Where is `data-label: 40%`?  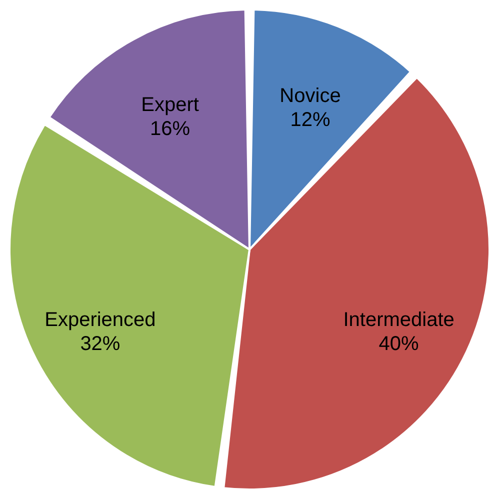
data-label: 40% is located at coordinates (399, 343).